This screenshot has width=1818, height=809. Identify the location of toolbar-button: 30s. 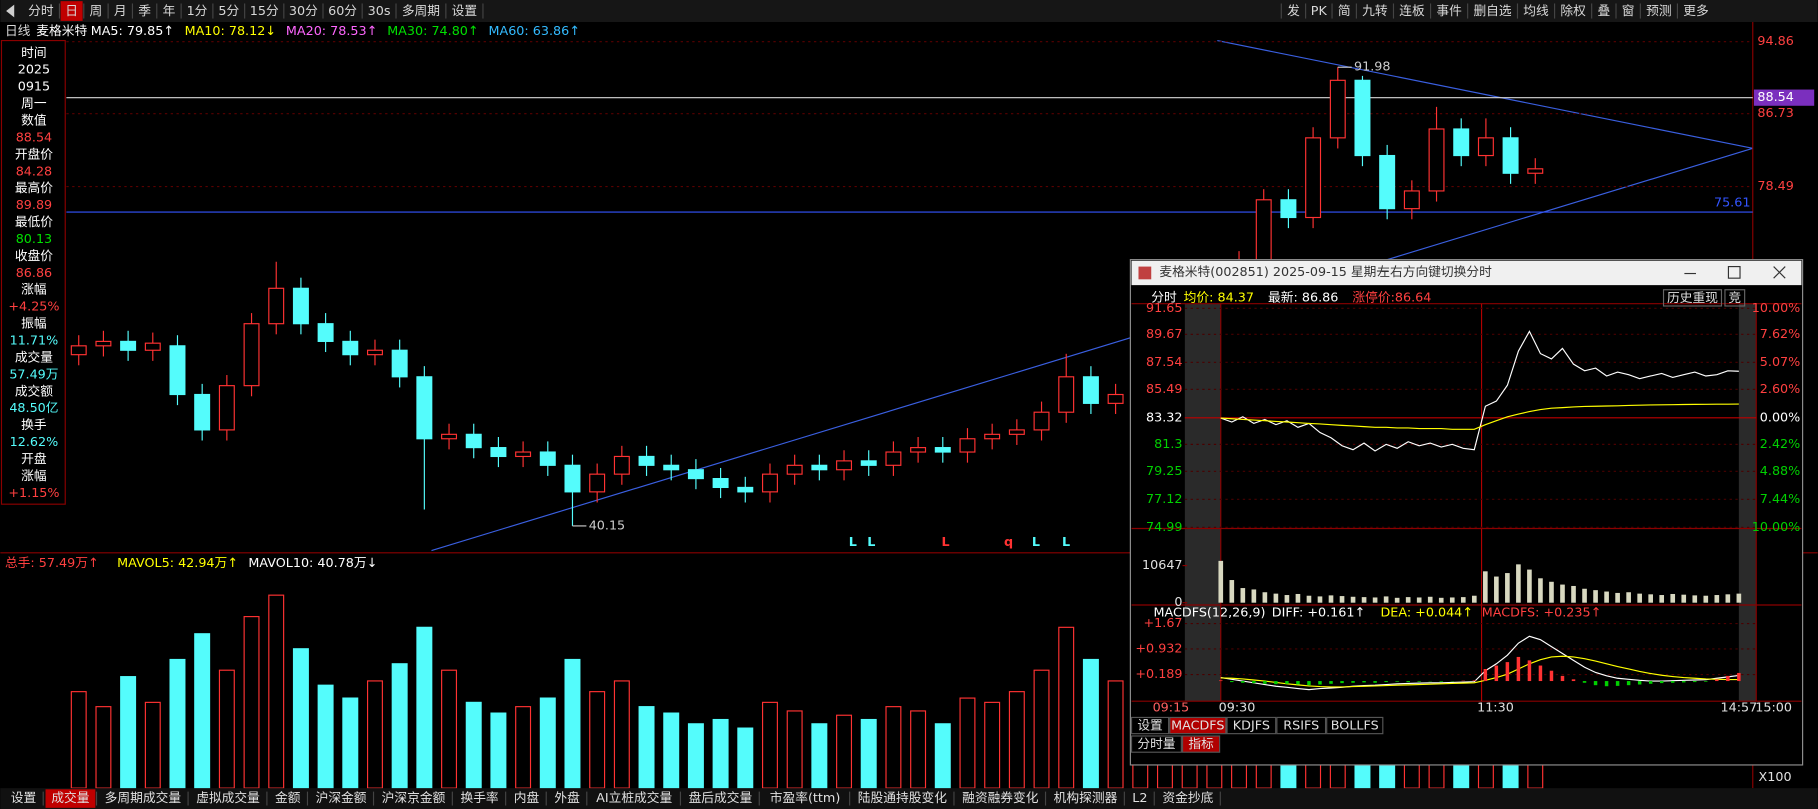
(379, 11).